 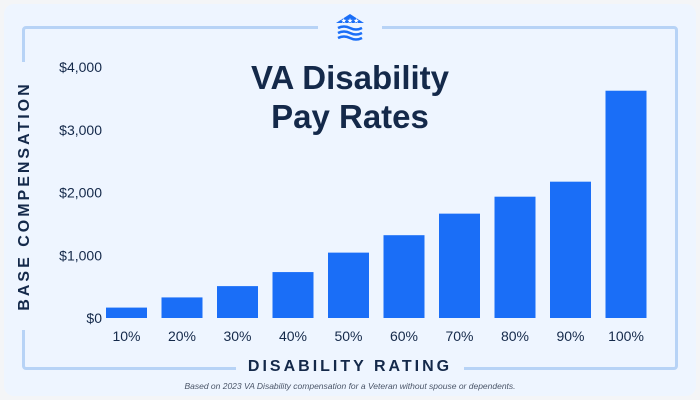 I want to click on x-tick-label: 60%, so click(x=404, y=336).